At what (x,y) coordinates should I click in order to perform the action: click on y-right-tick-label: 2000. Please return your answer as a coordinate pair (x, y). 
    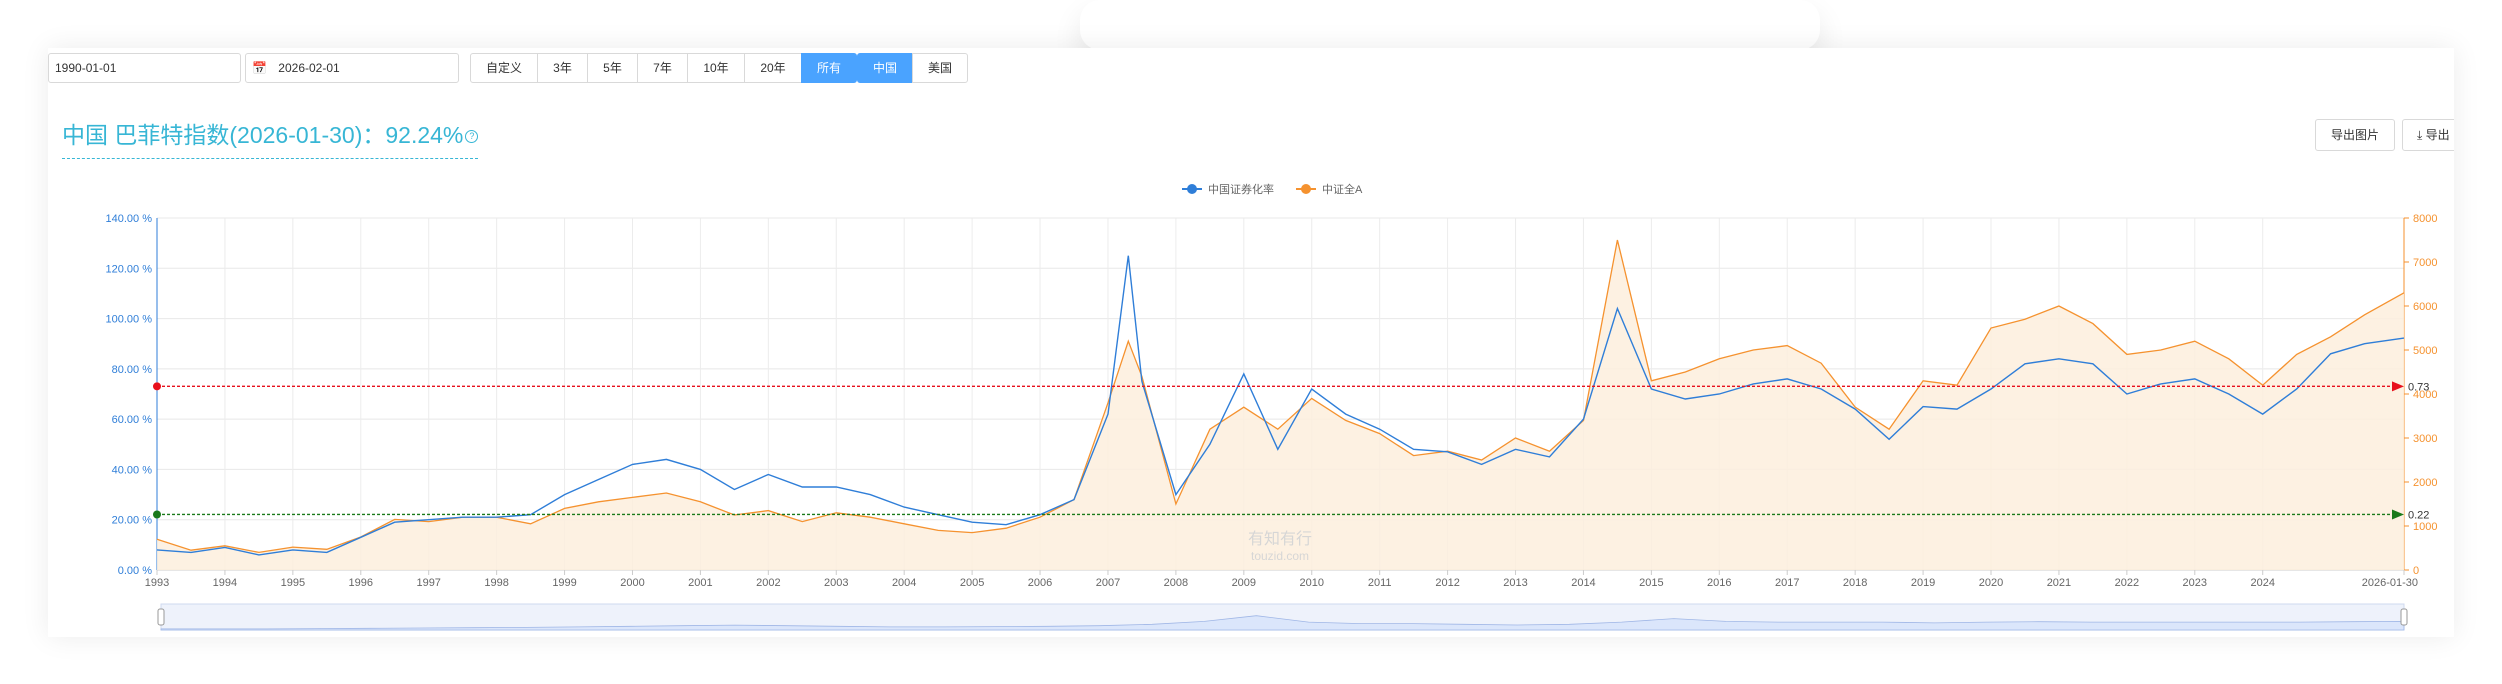
    Looking at the image, I should click on (2425, 483).